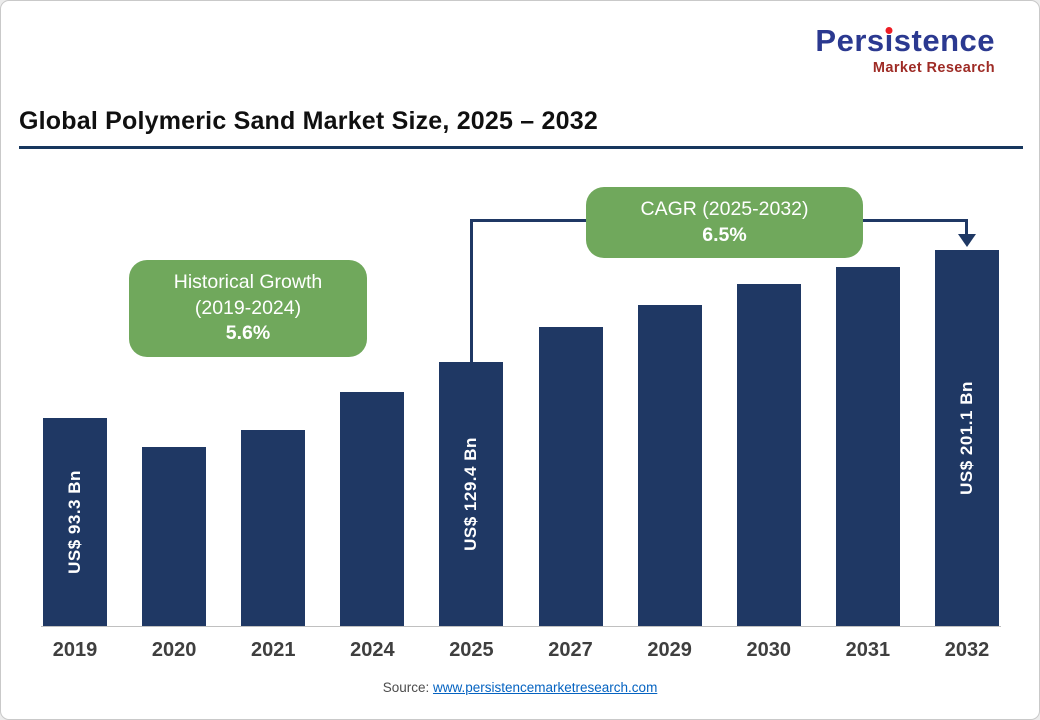  What do you see at coordinates (769, 650) in the screenshot?
I see `x-axis-label: 2030` at bounding box center [769, 650].